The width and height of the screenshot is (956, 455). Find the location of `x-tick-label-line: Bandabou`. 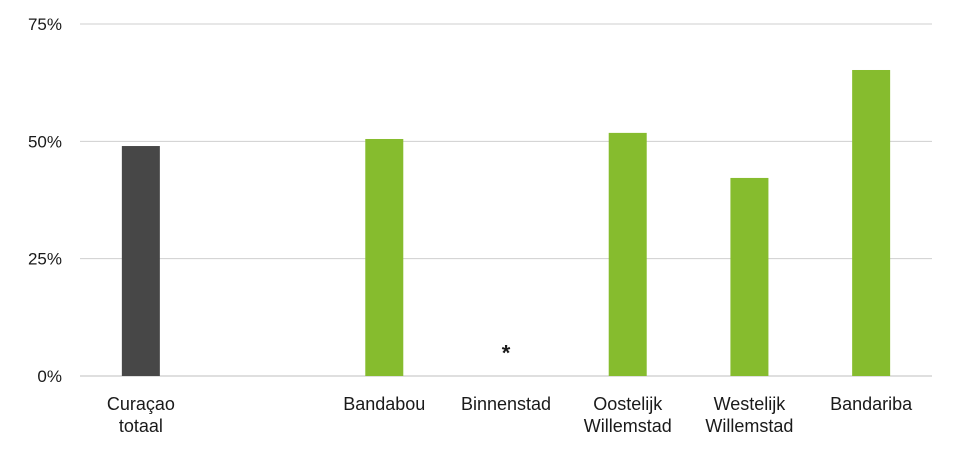

x-tick-label-line: Bandabou is located at coordinates (384, 404).